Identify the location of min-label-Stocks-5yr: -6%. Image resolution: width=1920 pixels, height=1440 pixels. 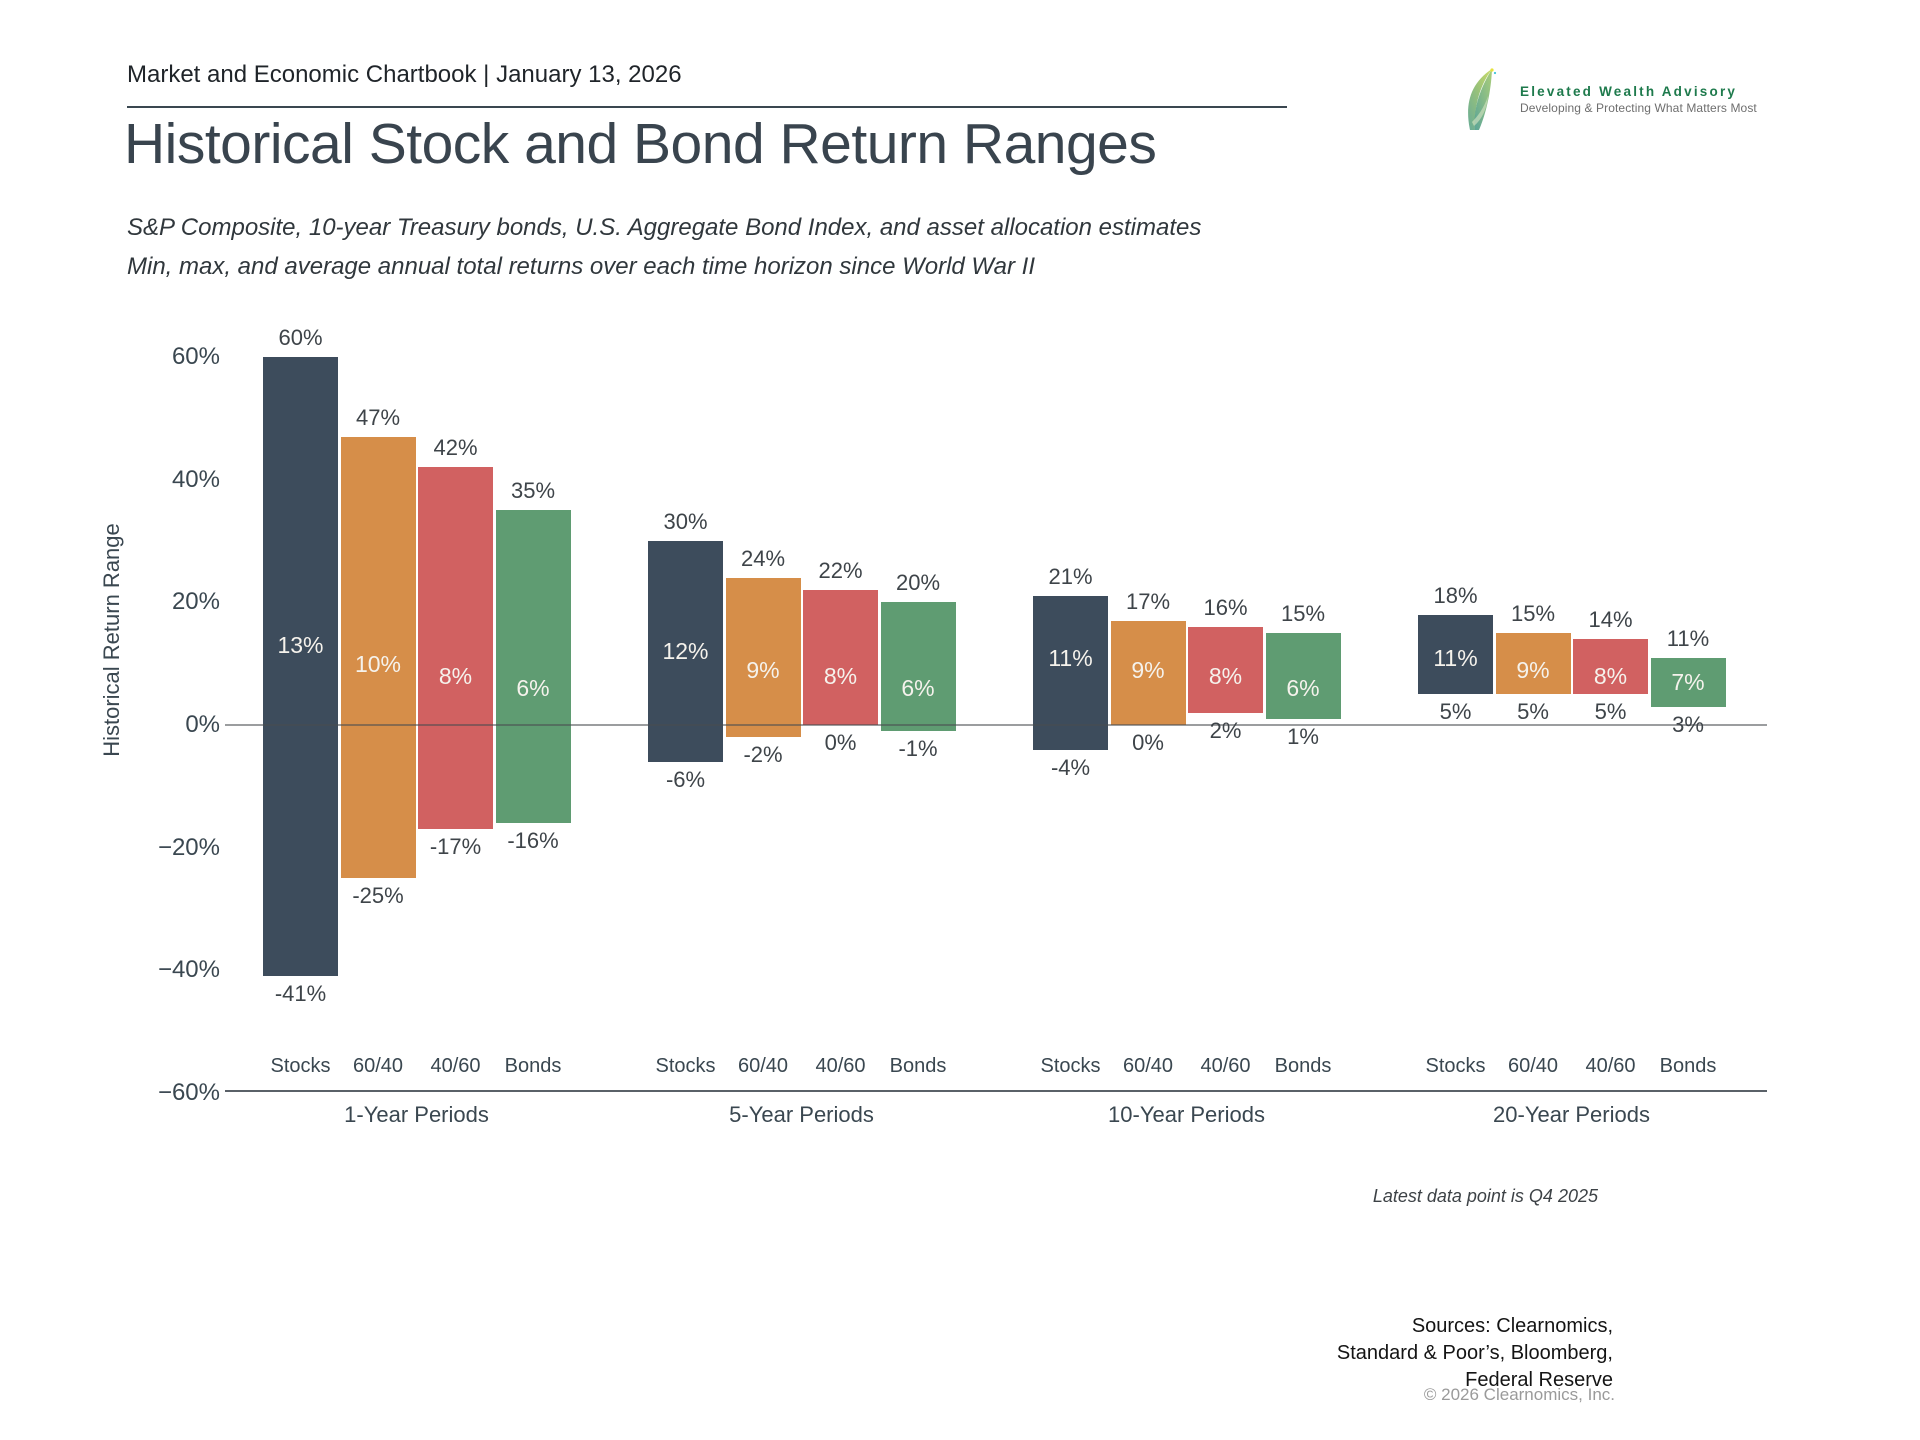
(685, 779).